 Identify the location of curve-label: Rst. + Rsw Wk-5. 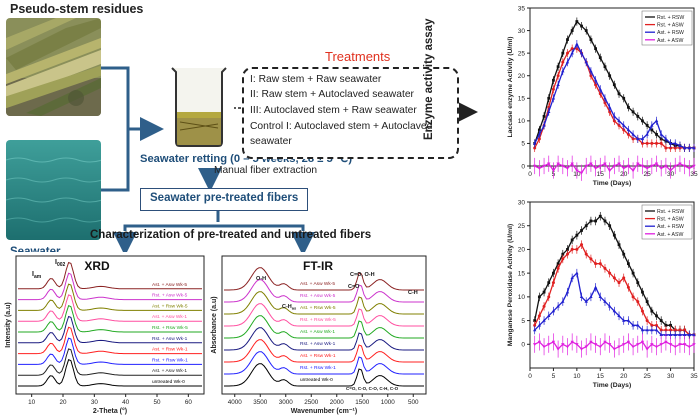
(318, 320).